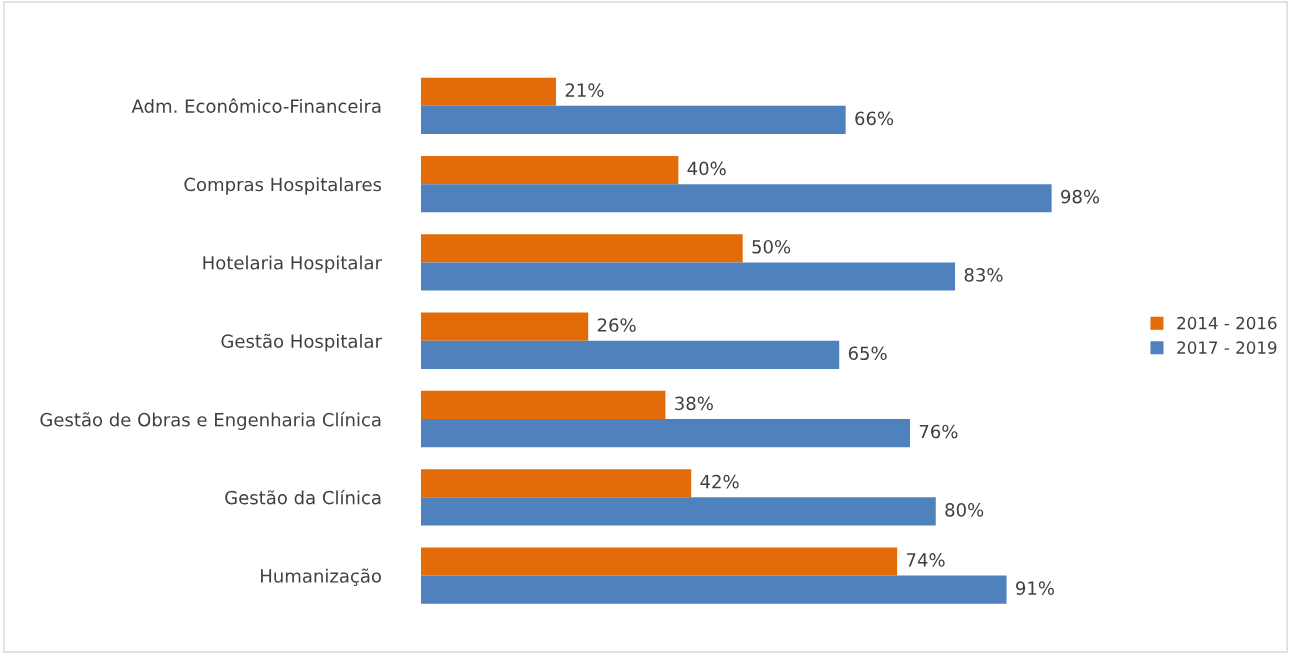  Describe the element at coordinates (303, 497) in the screenshot. I see `y-tick-label: Gestão da Clínica` at that location.